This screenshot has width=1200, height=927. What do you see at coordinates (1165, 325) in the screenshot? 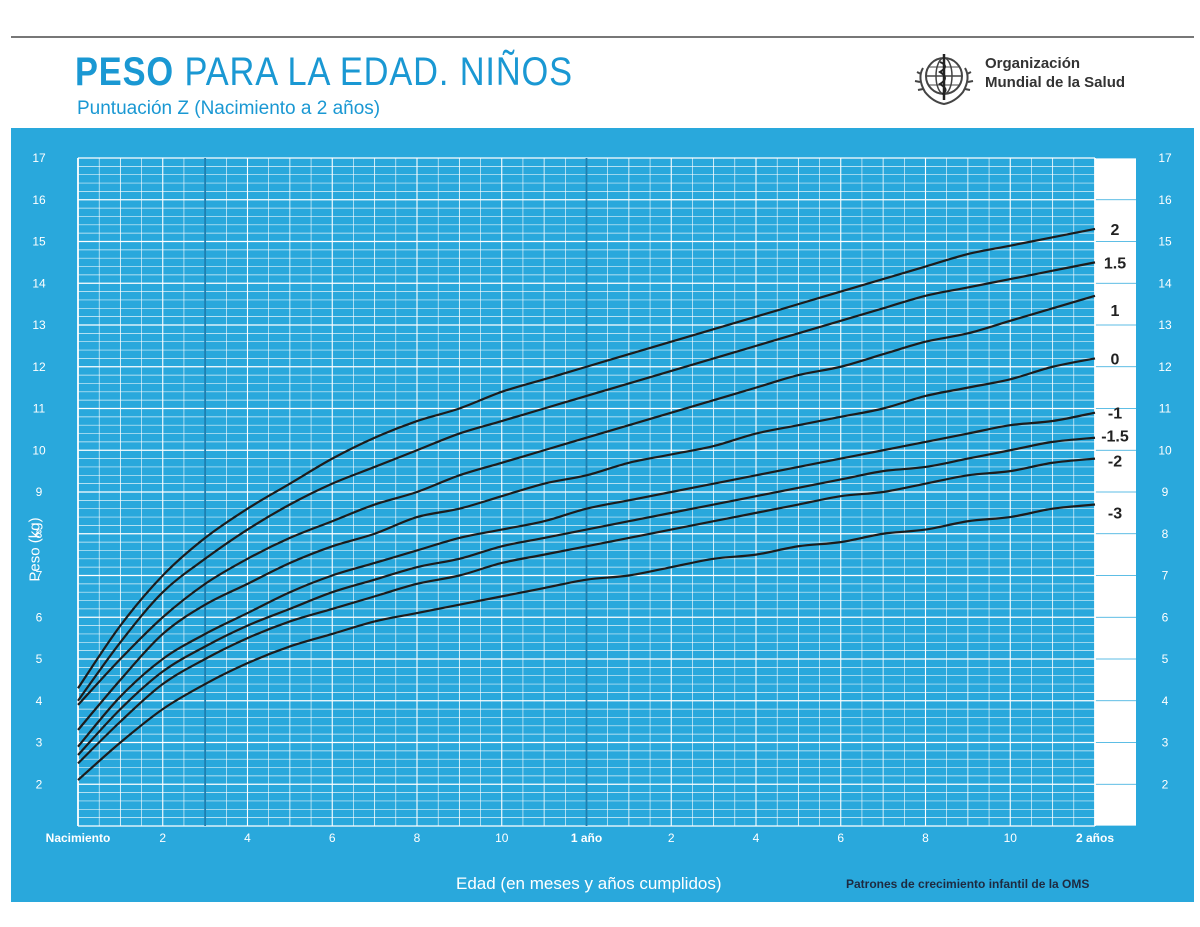
I see `y-tick-label-right: 13` at bounding box center [1165, 325].